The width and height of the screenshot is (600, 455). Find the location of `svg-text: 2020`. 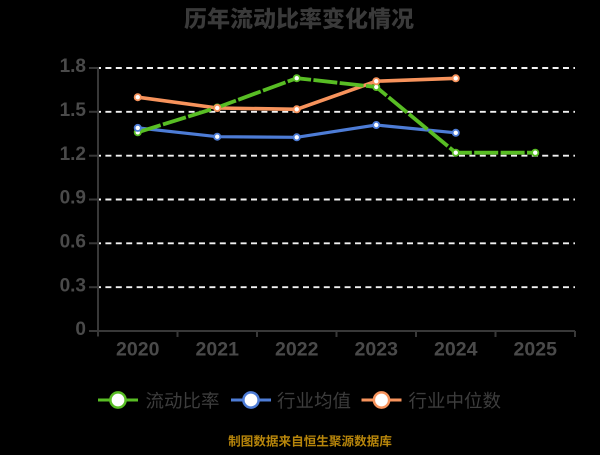

svg-text: 2020 is located at coordinates (138, 350).